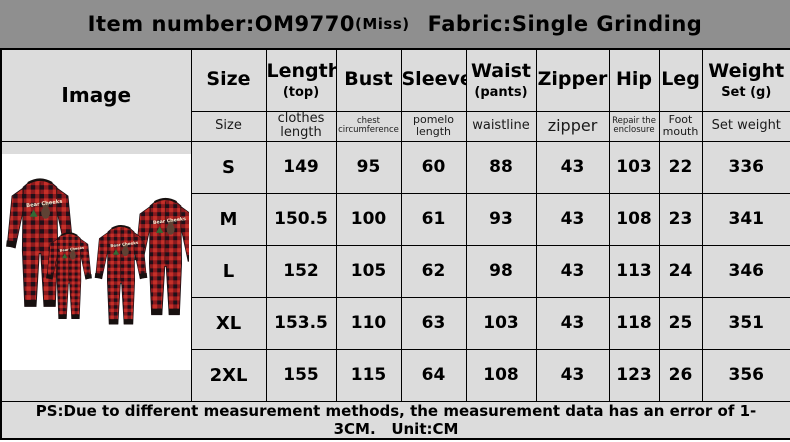 The height and width of the screenshot is (442, 790). I want to click on cell-bust: 110, so click(368, 323).